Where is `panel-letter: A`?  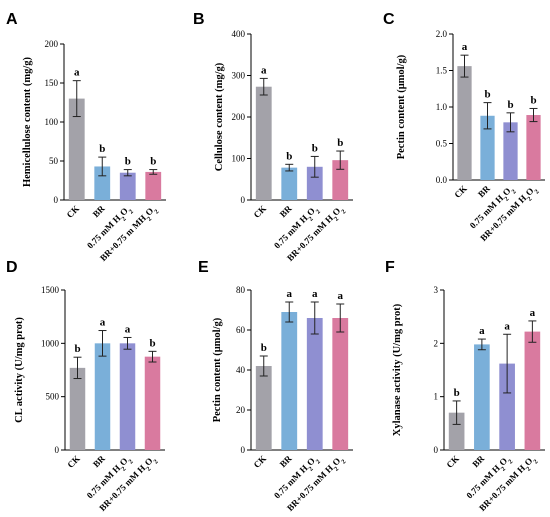
panel-letter: A is located at coordinates (12, 19).